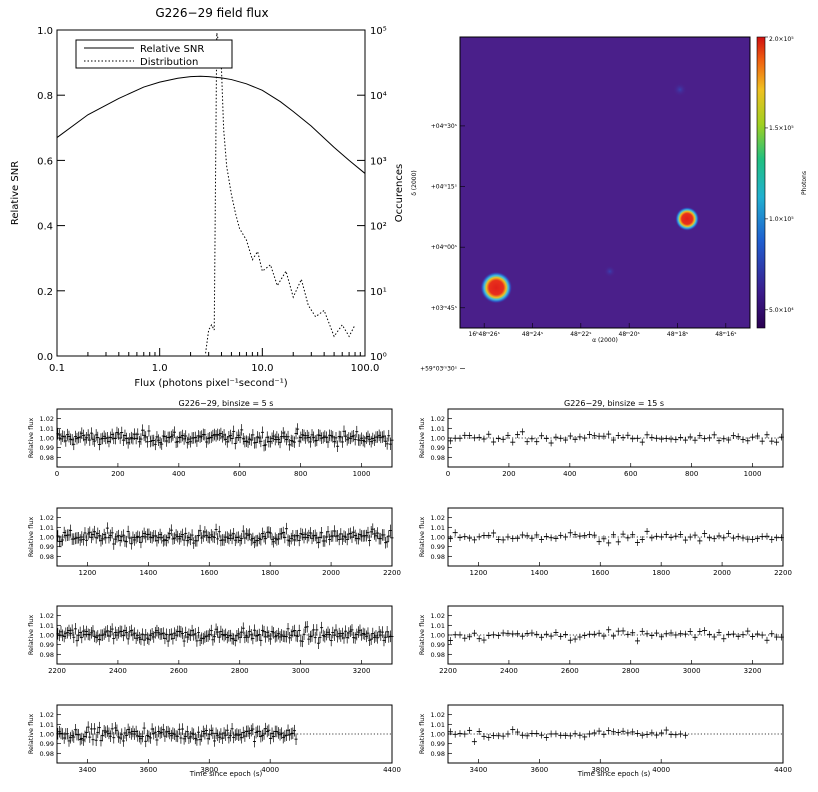  What do you see at coordinates (372, 194) in the screenshot?
I see `flux-y2-ticks: 10⁰ 10¹ 10² 10³ 10⁴ 10⁵` at bounding box center [372, 194].